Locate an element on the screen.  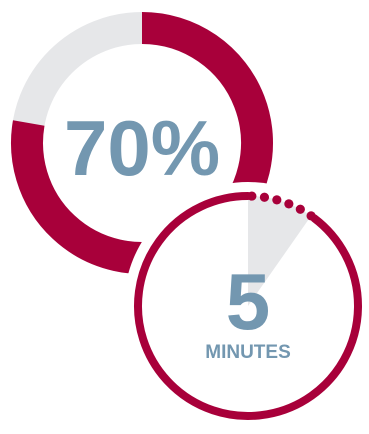
progress-value-text: 70% is located at coordinates (142, 148).